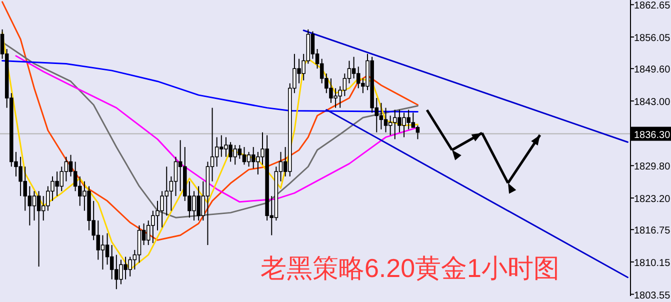  What do you see at coordinates (652, 199) in the screenshot?
I see `y-tick-label: 1823.20` at bounding box center [652, 199].